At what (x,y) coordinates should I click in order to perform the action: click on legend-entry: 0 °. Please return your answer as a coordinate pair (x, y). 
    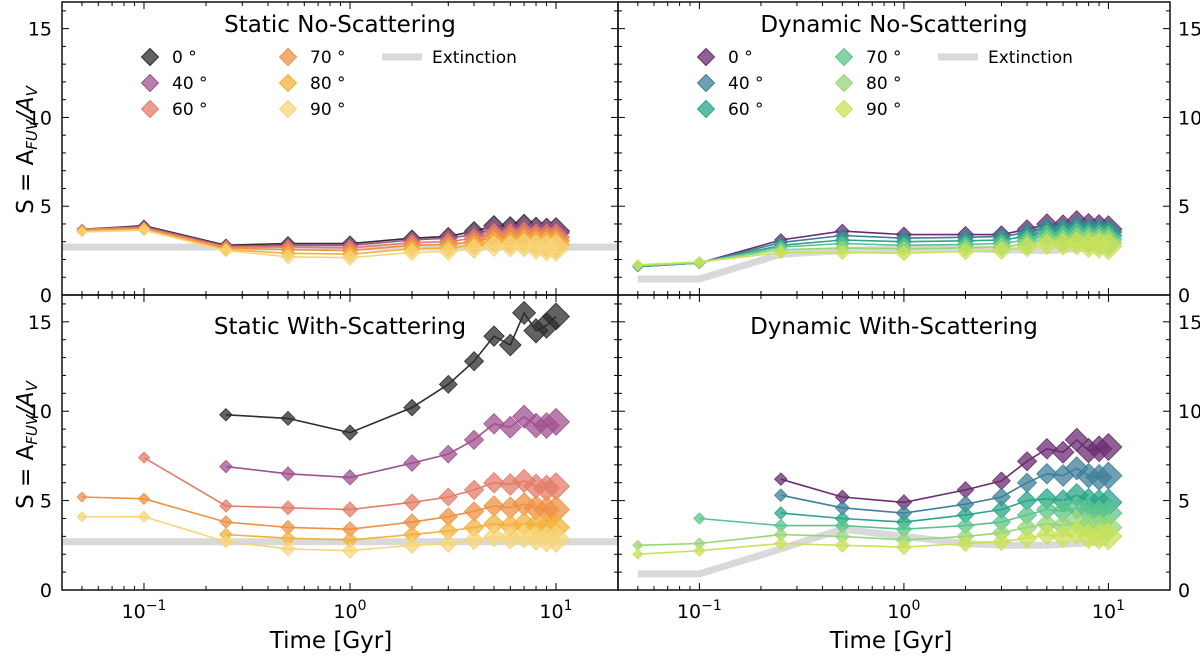
    Looking at the image, I should click on (724, 57).